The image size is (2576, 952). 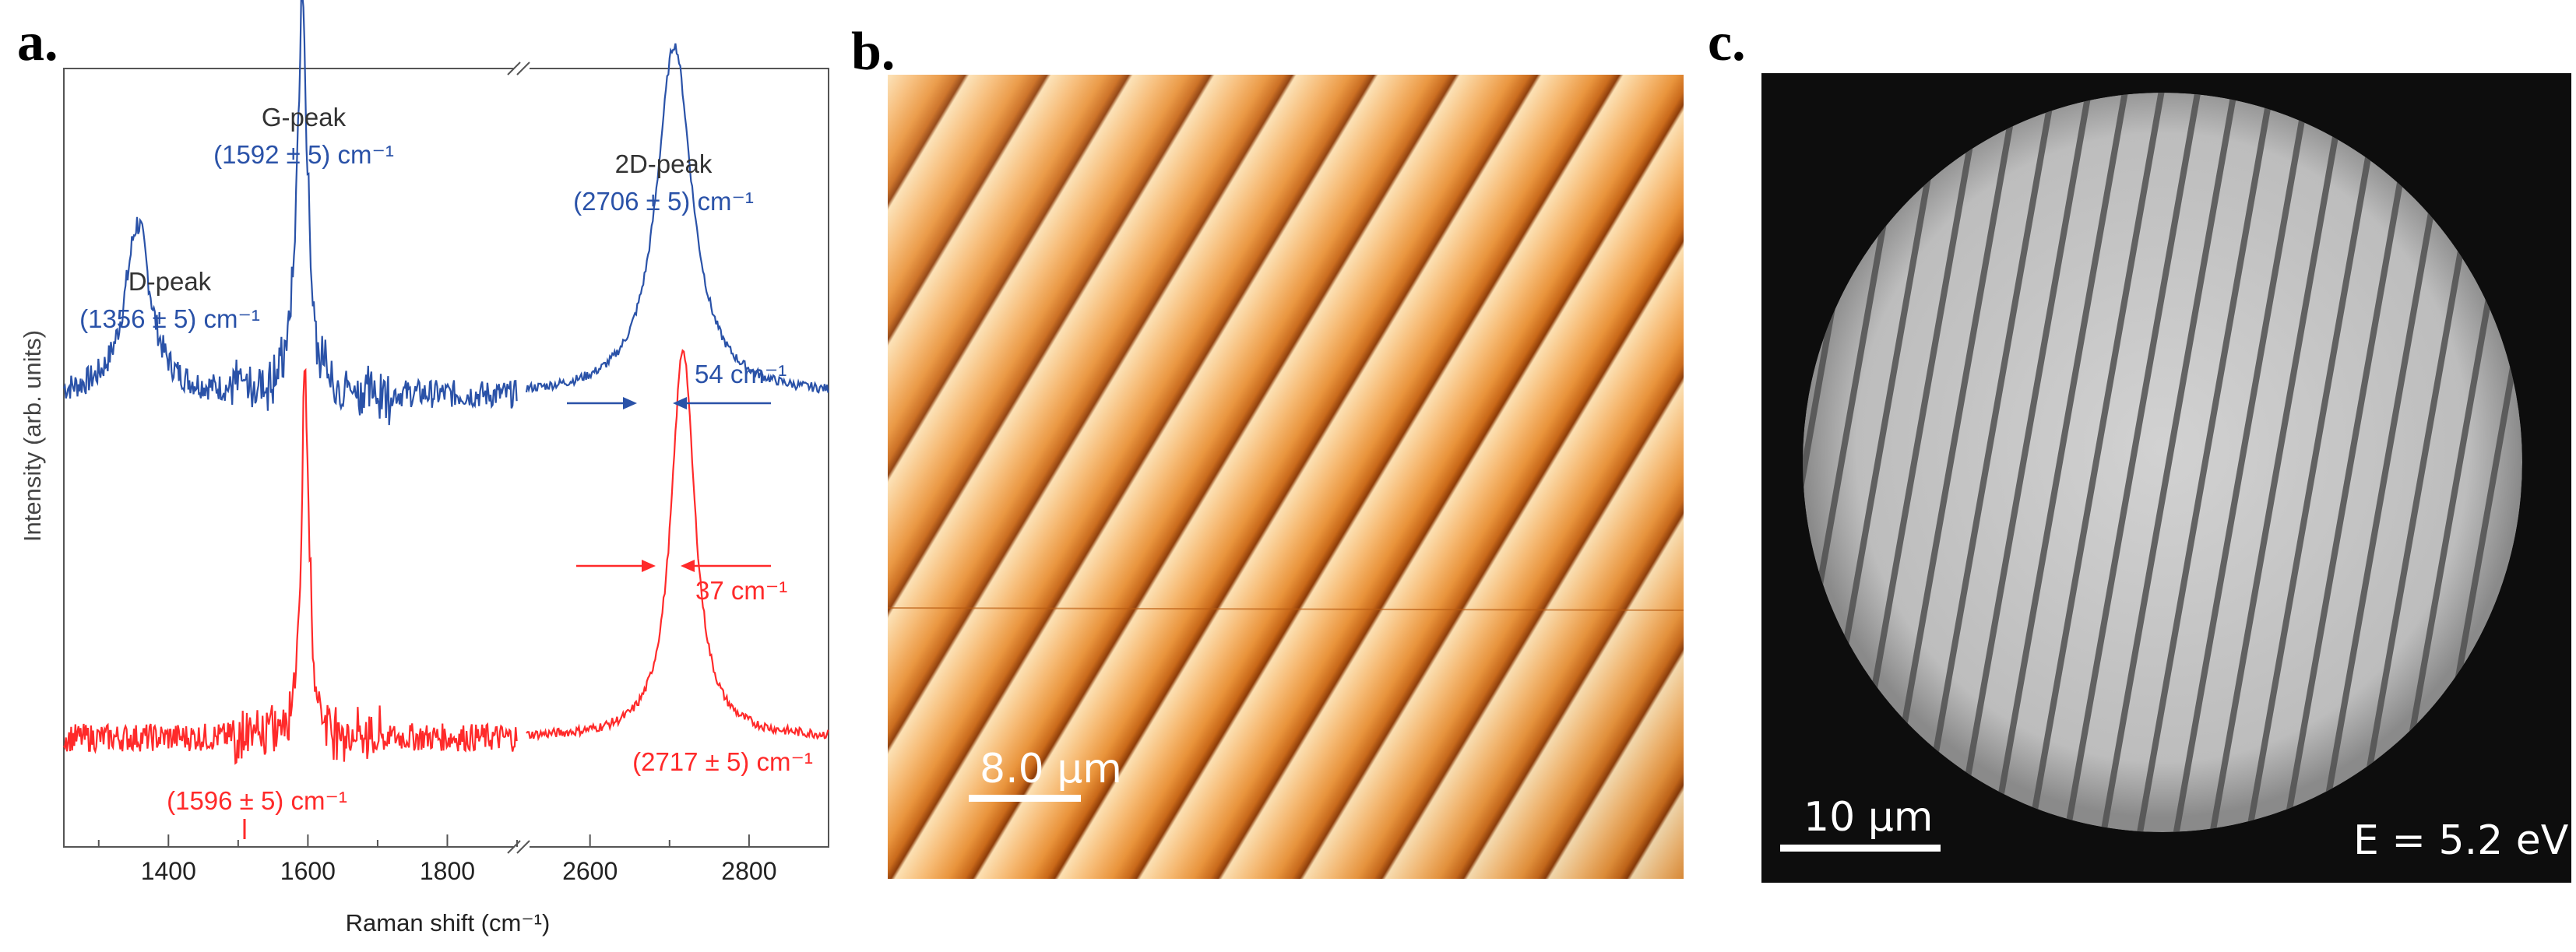 What do you see at coordinates (741, 374) in the screenshot?
I see `fwhm-blue: 54 cm⁻¹` at bounding box center [741, 374].